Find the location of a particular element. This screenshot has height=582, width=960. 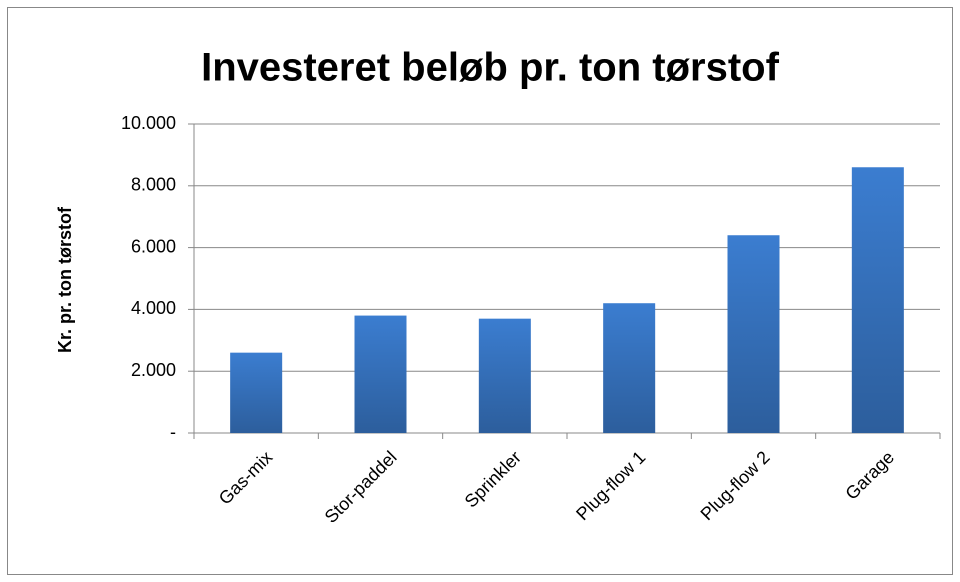

y-tick-label: - is located at coordinates (173, 432).